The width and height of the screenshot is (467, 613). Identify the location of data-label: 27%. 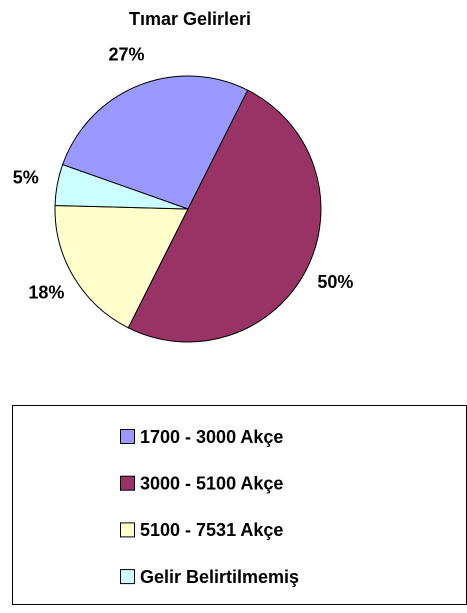
(126, 55).